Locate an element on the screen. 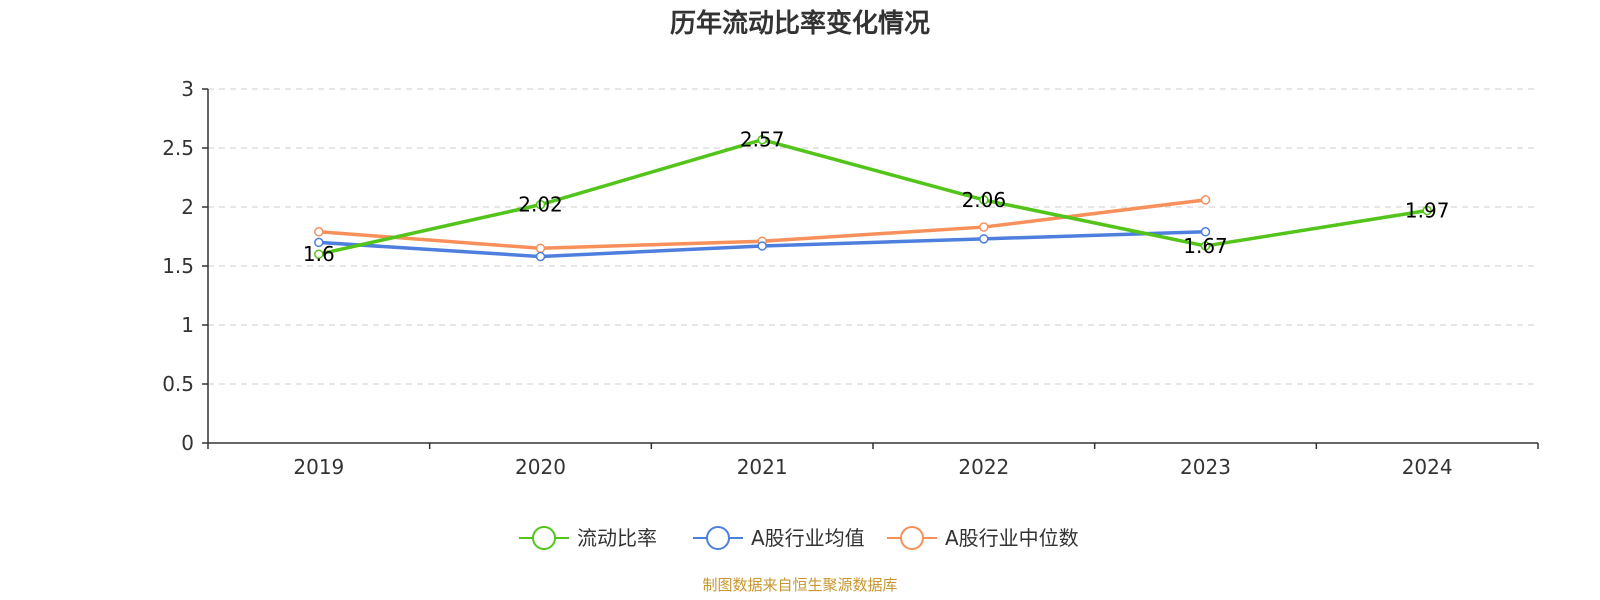  x-tick-label: 2020 is located at coordinates (540, 467).